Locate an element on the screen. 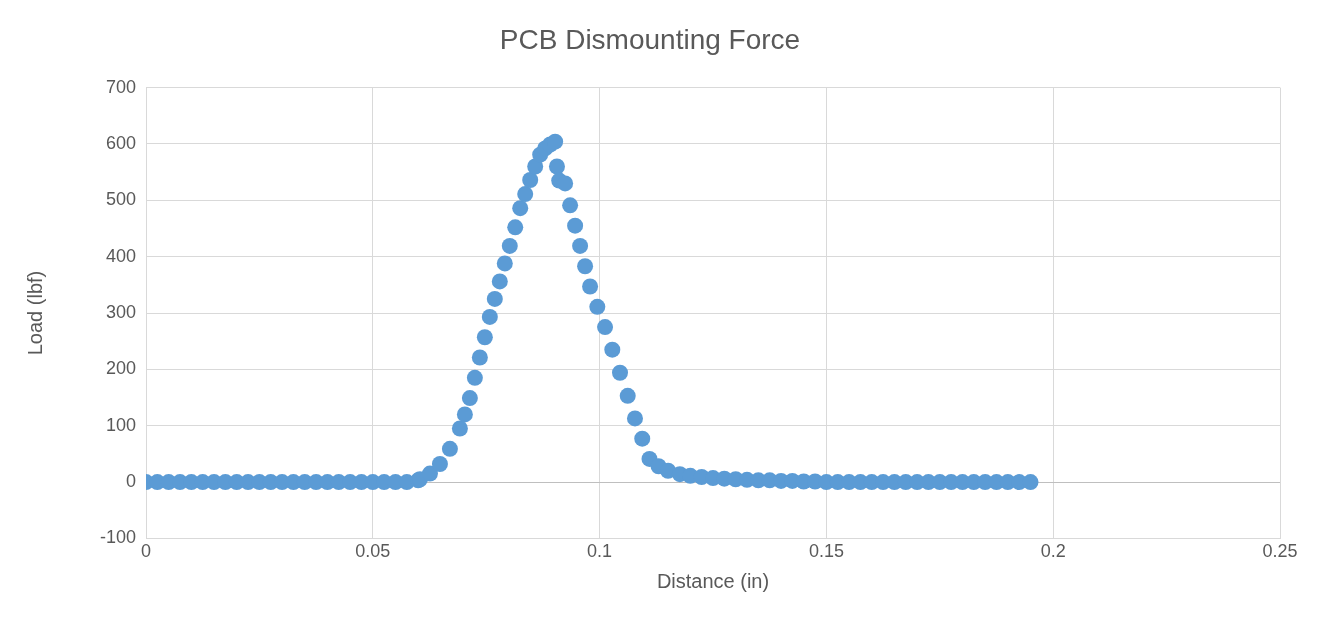 This screenshot has width=1330, height=618. x-tick-label: 0.1 is located at coordinates (600, 551).